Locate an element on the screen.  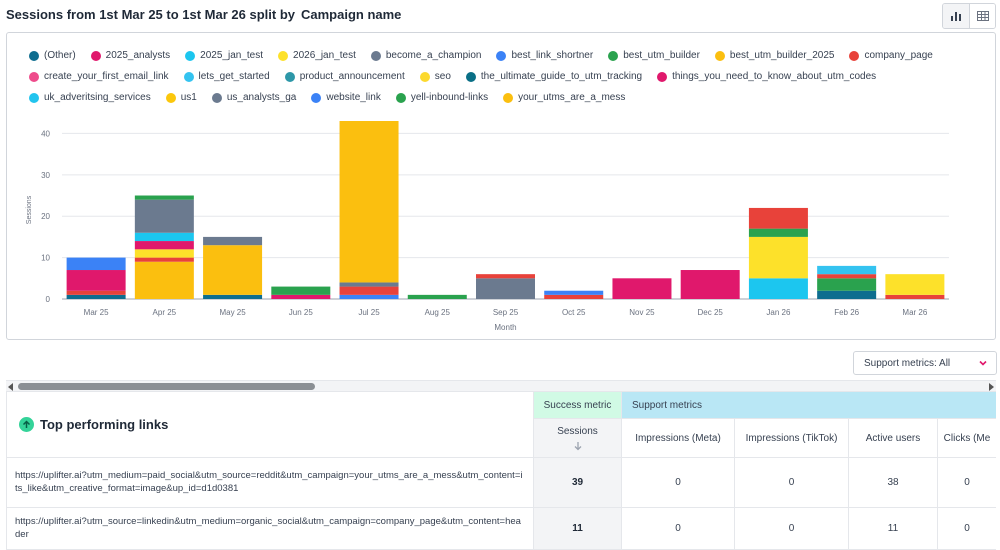
legend-item: (Other) is located at coordinates (52, 55).